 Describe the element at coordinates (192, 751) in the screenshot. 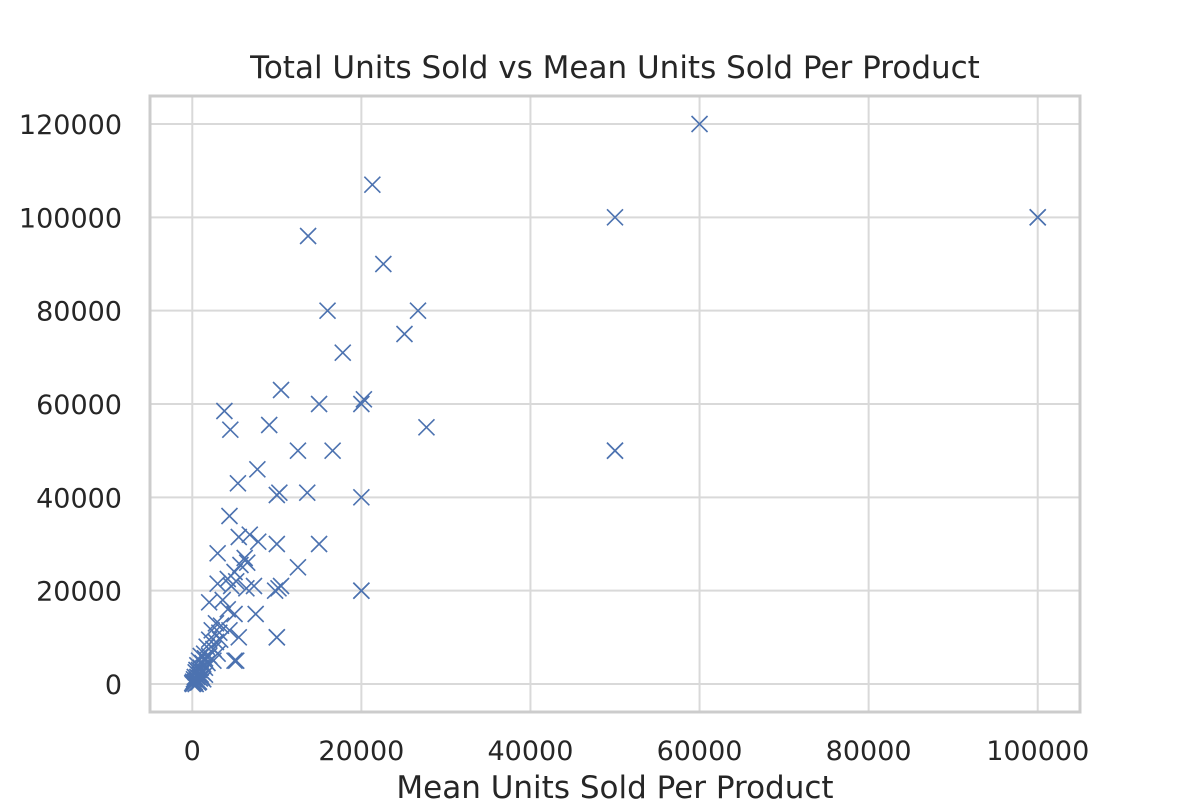

I see `x-tick-label: 0` at that location.